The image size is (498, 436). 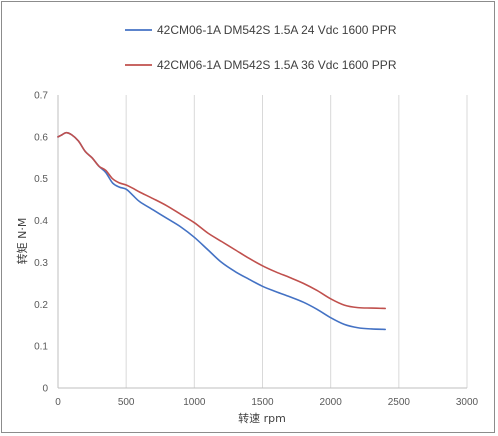 I want to click on y-tick-labels: 0 0.1 0.2 0.3 0.4 0.5 0.6 0.7, so click(x=41, y=243).